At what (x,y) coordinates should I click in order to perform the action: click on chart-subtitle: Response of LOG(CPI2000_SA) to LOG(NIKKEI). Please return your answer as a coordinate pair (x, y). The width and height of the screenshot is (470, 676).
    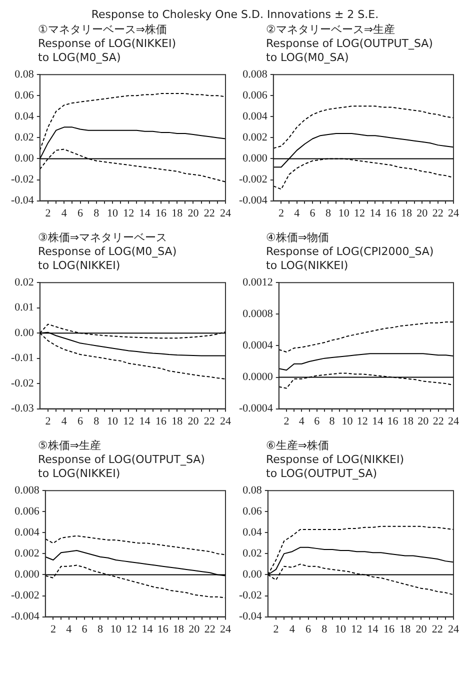
    Looking at the image, I should click on (350, 259).